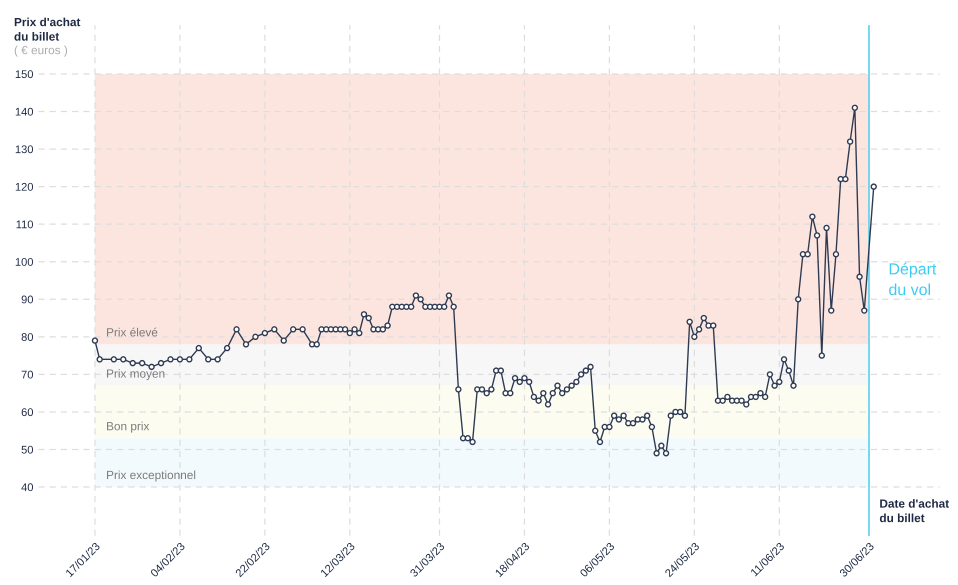 This screenshot has height=585, width=958. What do you see at coordinates (27, 487) in the screenshot?
I see `y-tick-label: 40` at bounding box center [27, 487].